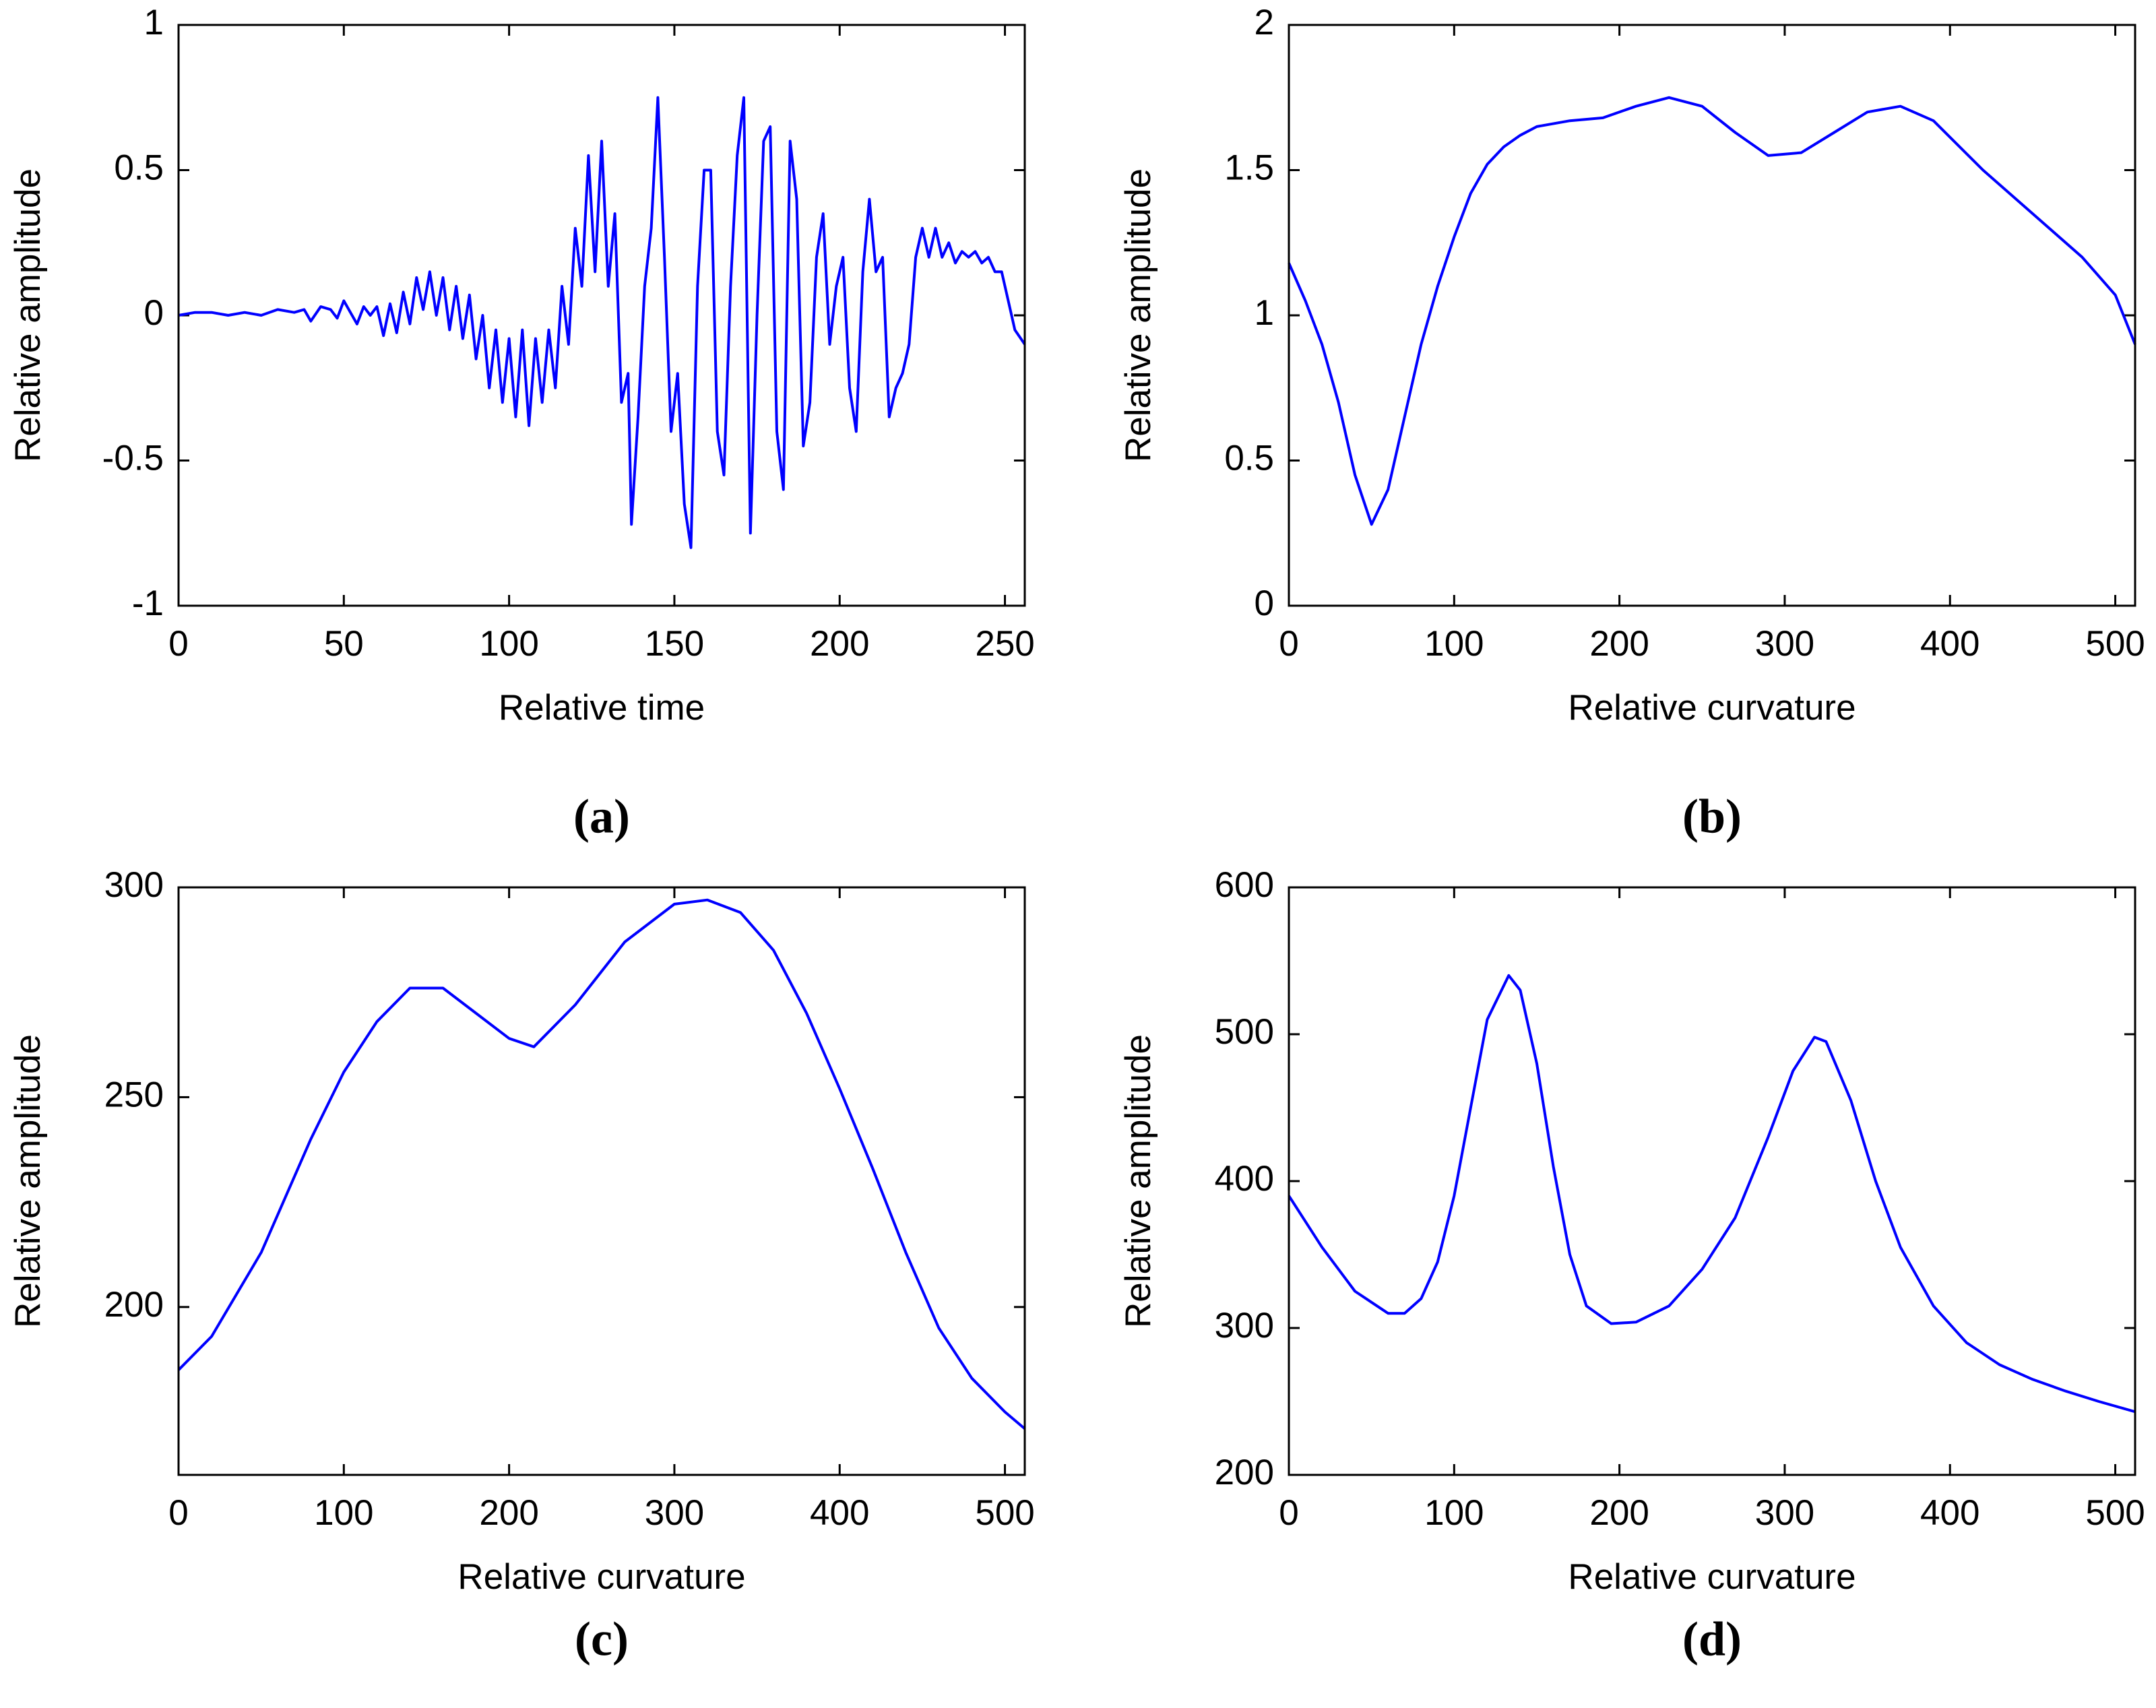 The image size is (2156, 1708). I want to click on x-tick-label: 150, so click(674, 644).